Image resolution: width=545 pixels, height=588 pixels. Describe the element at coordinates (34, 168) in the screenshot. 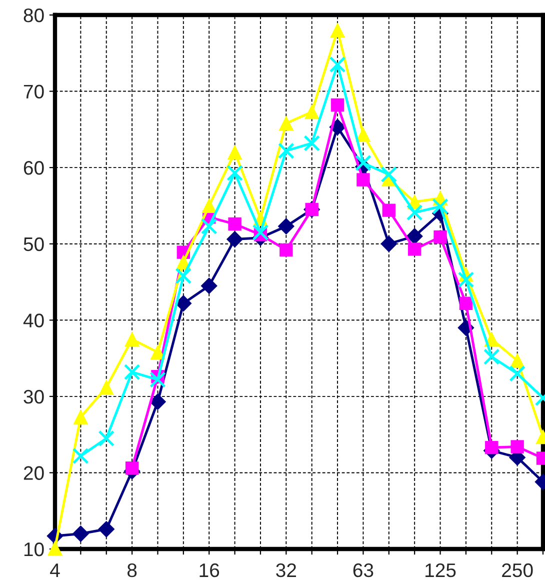

I see `y-tick-label: 60` at that location.